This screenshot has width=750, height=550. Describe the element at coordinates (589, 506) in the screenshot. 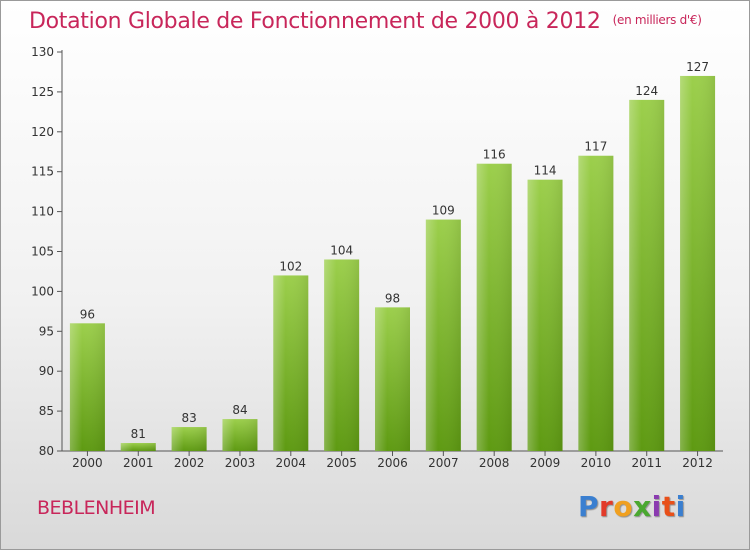

I see `brand-letter: P` at that location.